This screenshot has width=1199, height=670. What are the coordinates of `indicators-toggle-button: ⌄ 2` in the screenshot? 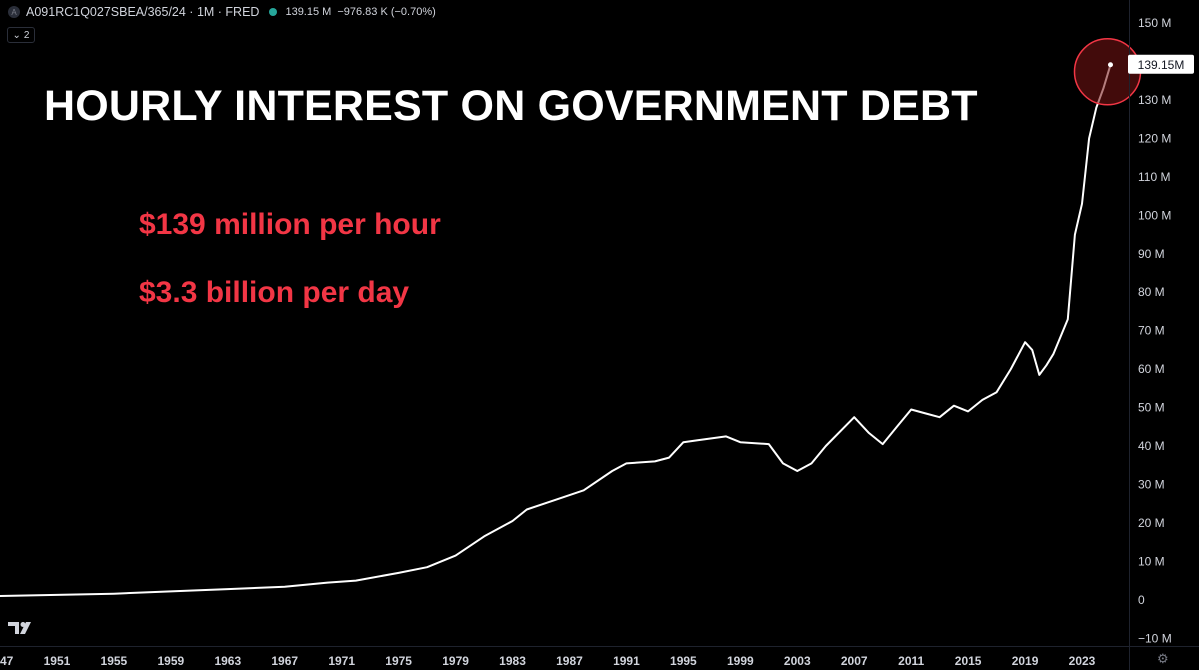 It's located at (21, 35).